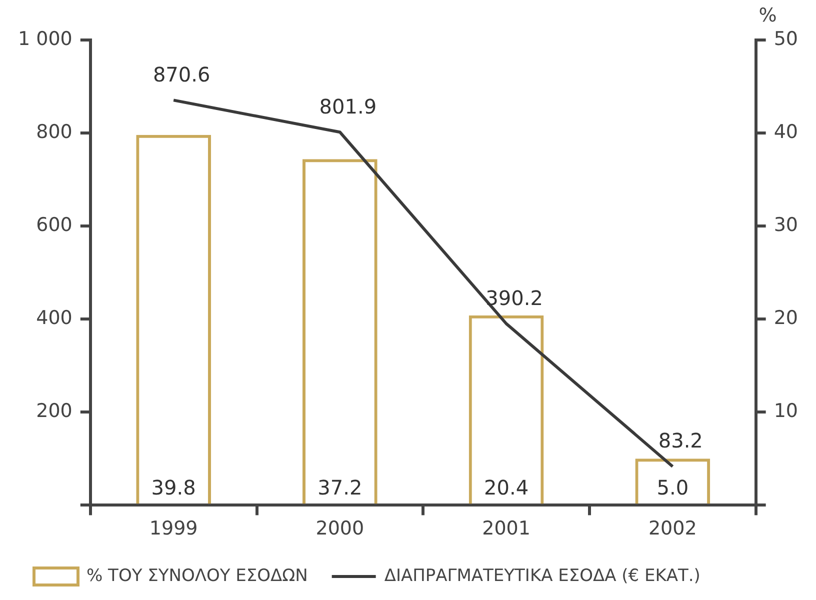  What do you see at coordinates (786, 411) in the screenshot?
I see `y2-tick-label: 10` at bounding box center [786, 411].